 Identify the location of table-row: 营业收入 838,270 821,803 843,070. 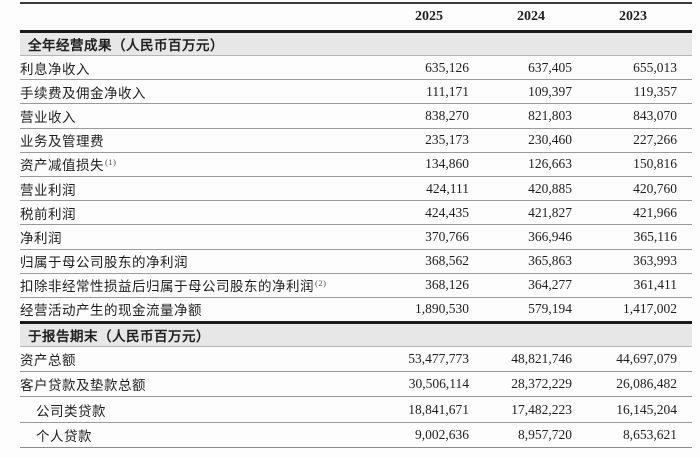
(356, 116).